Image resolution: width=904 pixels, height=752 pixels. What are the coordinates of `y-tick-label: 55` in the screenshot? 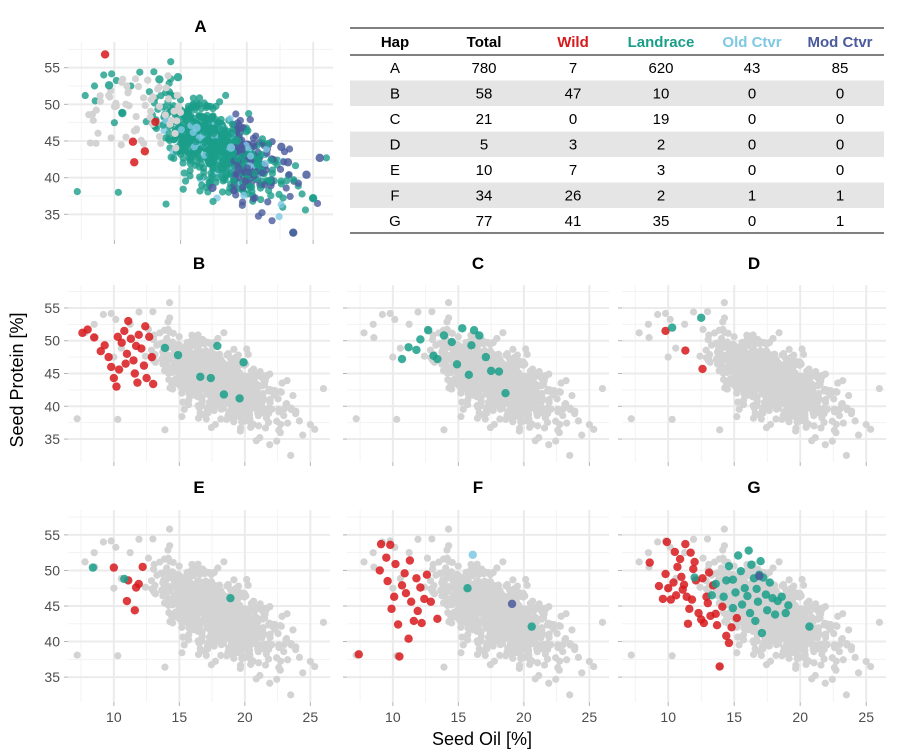 It's located at (52, 308).